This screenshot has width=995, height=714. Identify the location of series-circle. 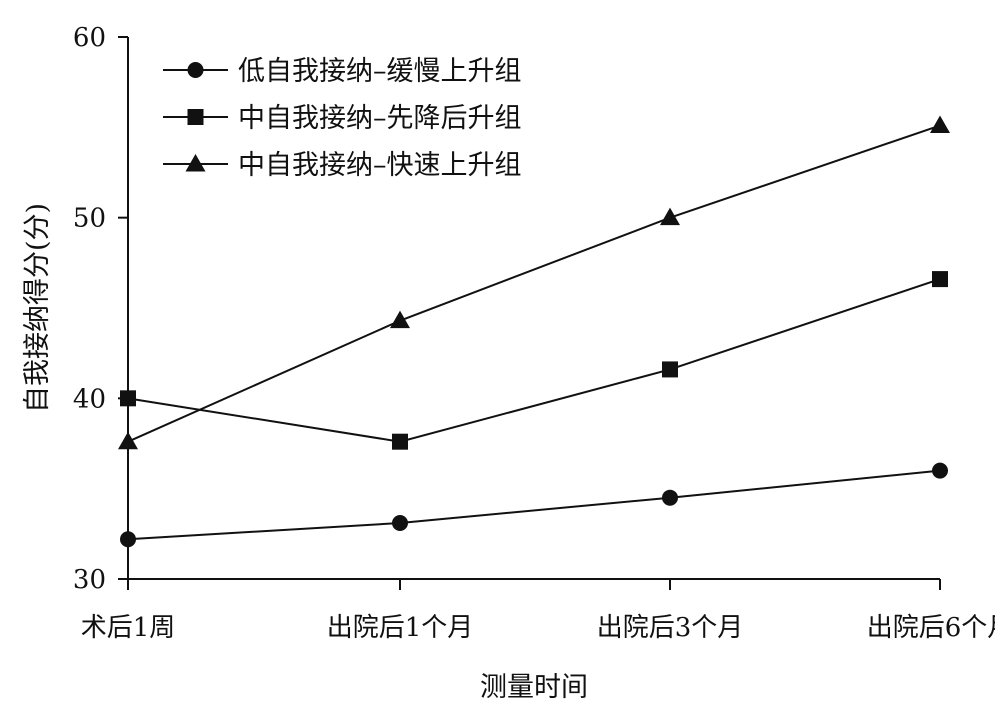
(534, 505).